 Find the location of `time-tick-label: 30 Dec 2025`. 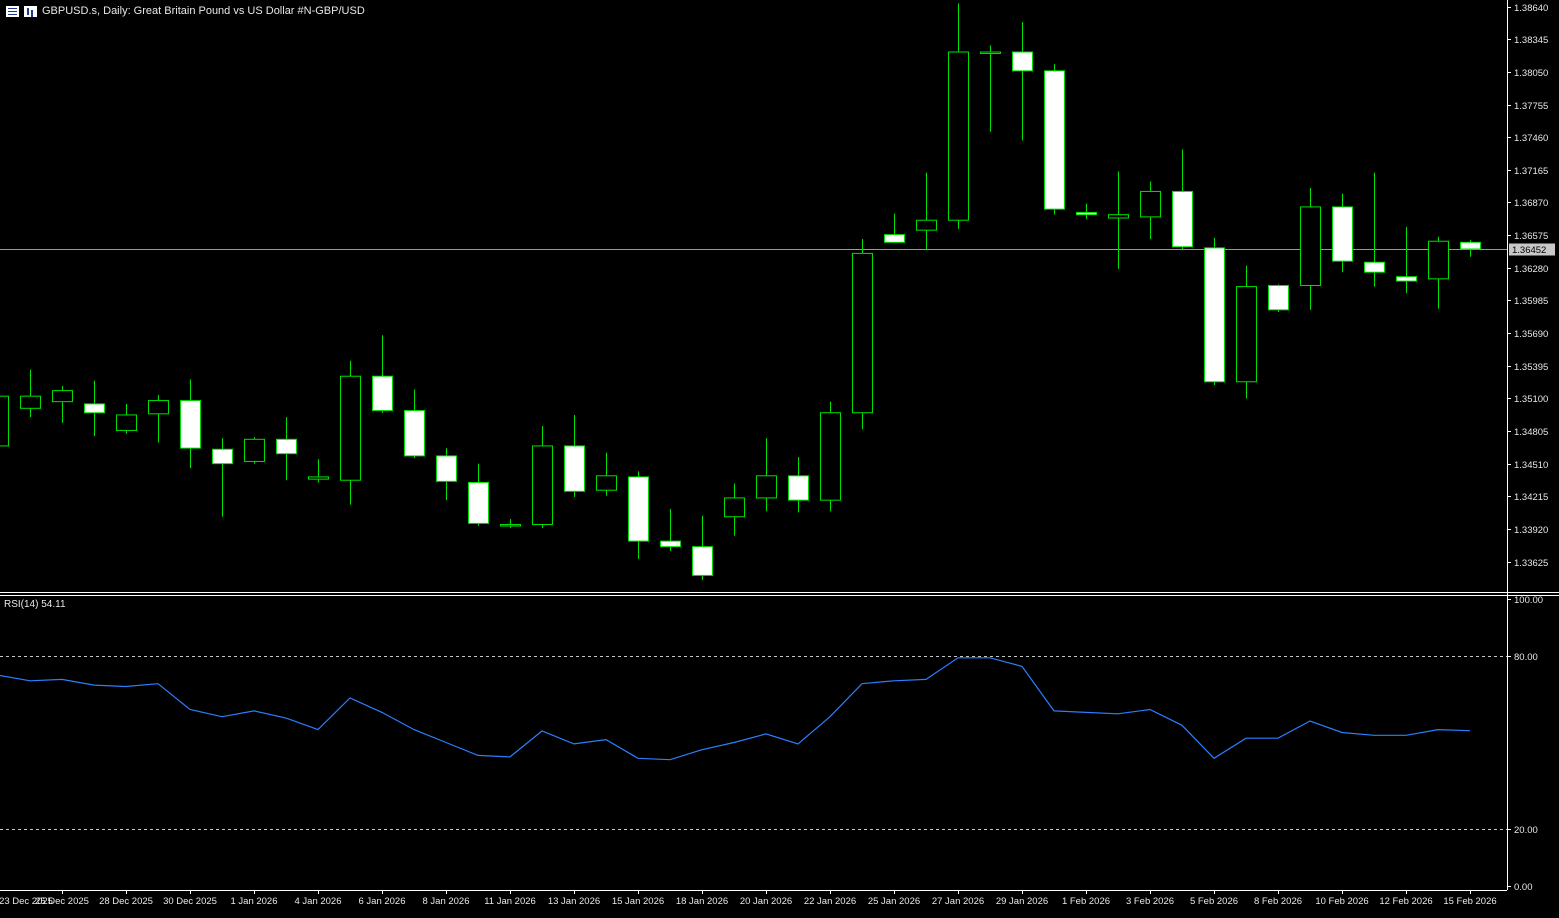

time-tick-label: 30 Dec 2025 is located at coordinates (190, 901).